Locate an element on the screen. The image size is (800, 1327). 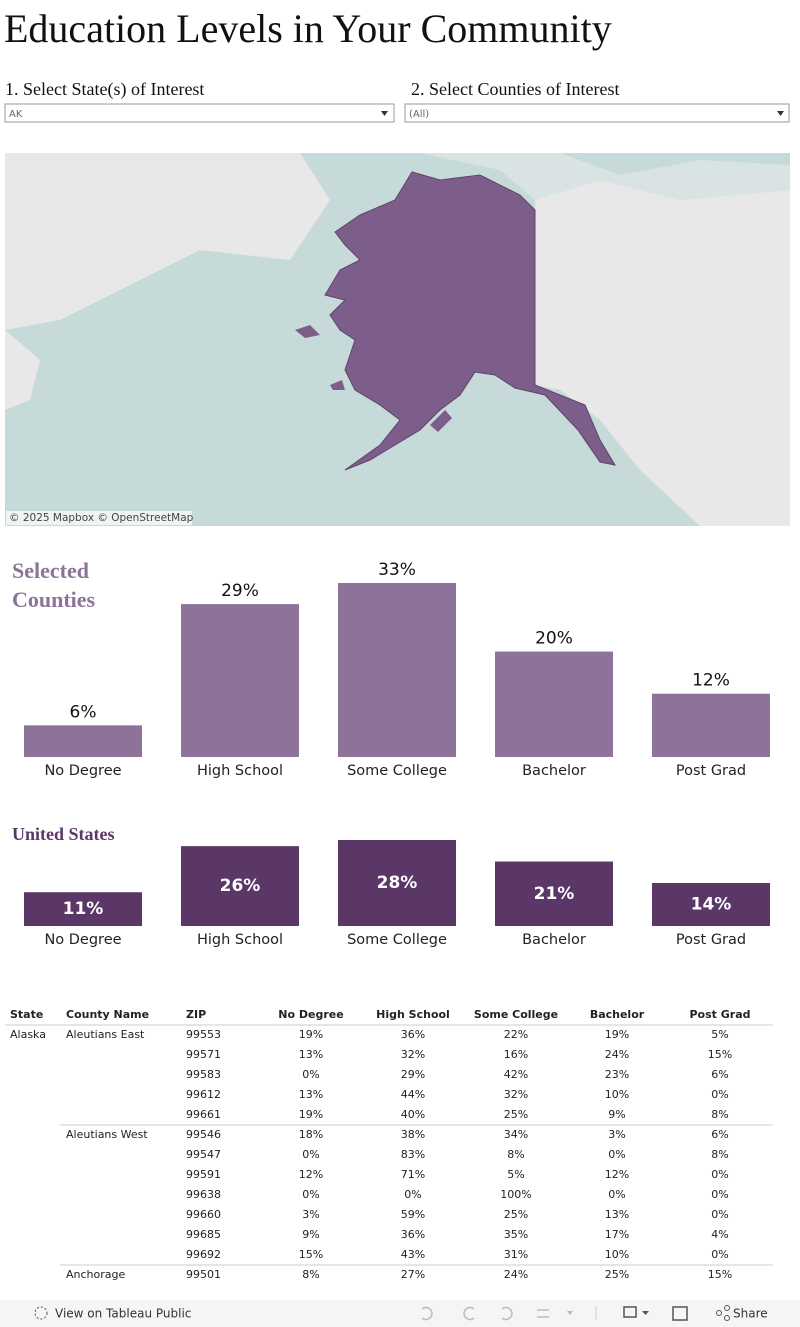
value-label: 29% is located at coordinates (240, 591).